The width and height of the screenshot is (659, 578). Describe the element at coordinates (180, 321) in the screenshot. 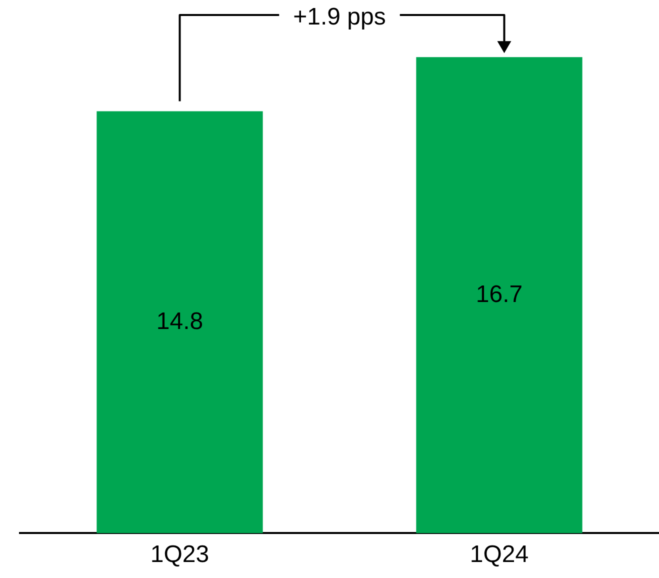

I see `data-label: 14.8` at that location.